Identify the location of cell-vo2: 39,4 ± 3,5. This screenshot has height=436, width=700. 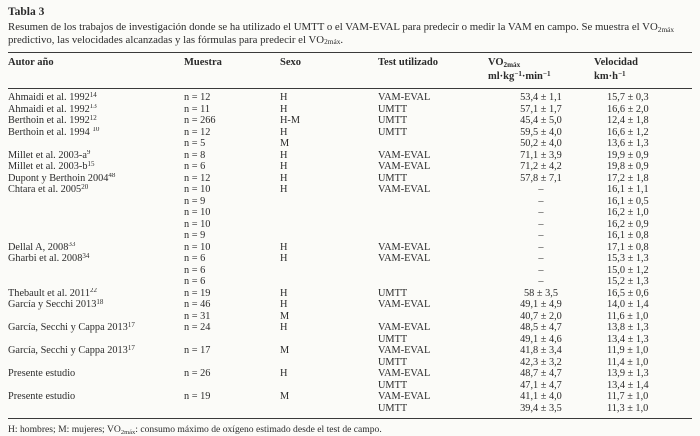
(541, 408).